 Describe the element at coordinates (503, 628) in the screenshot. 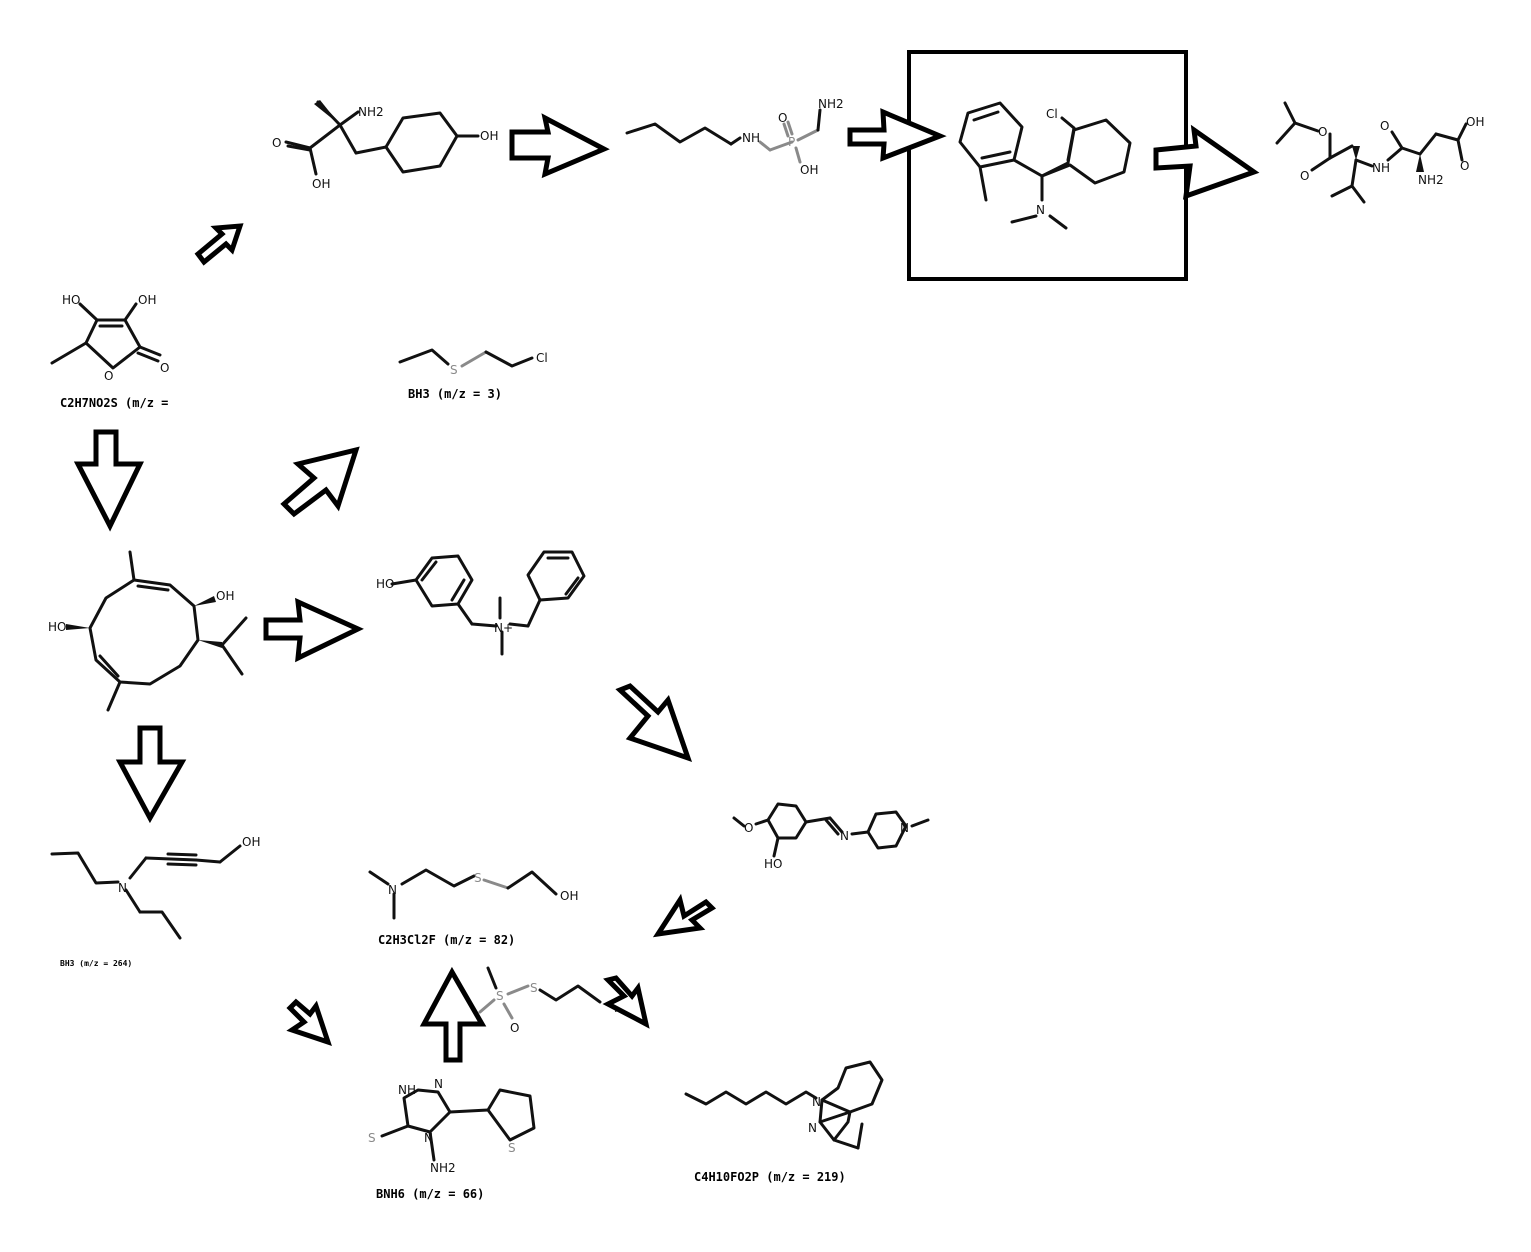

I see `atom-nplus: N+` at that location.